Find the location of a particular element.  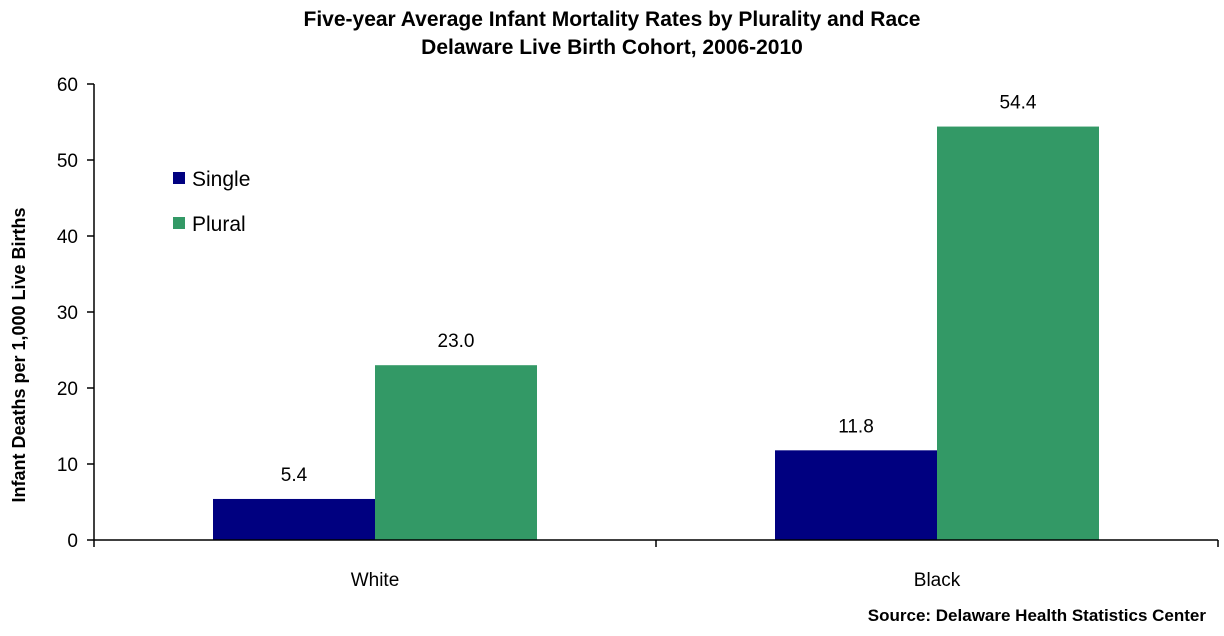

x-categories-layer: White Black is located at coordinates (656, 580).